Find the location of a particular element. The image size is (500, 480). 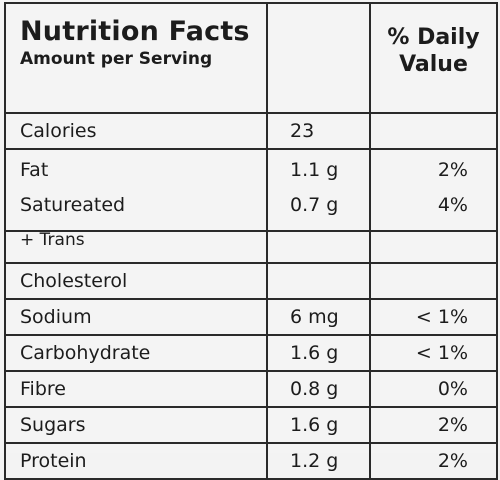

daily-value-header: % Daily Value is located at coordinates (433, 58).